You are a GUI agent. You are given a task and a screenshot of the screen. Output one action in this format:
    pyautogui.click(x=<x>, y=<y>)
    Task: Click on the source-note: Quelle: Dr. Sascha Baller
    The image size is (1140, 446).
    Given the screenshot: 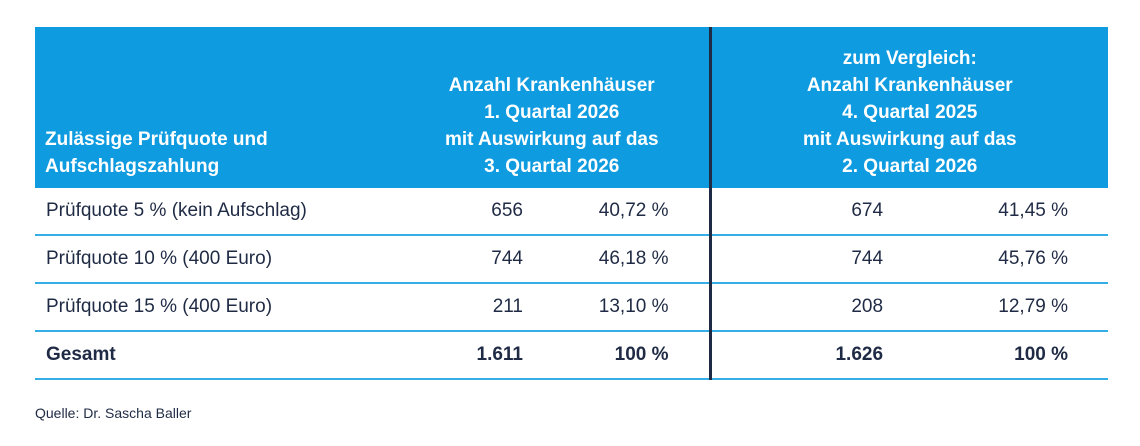 What is the action you would take?
    pyautogui.click(x=113, y=413)
    